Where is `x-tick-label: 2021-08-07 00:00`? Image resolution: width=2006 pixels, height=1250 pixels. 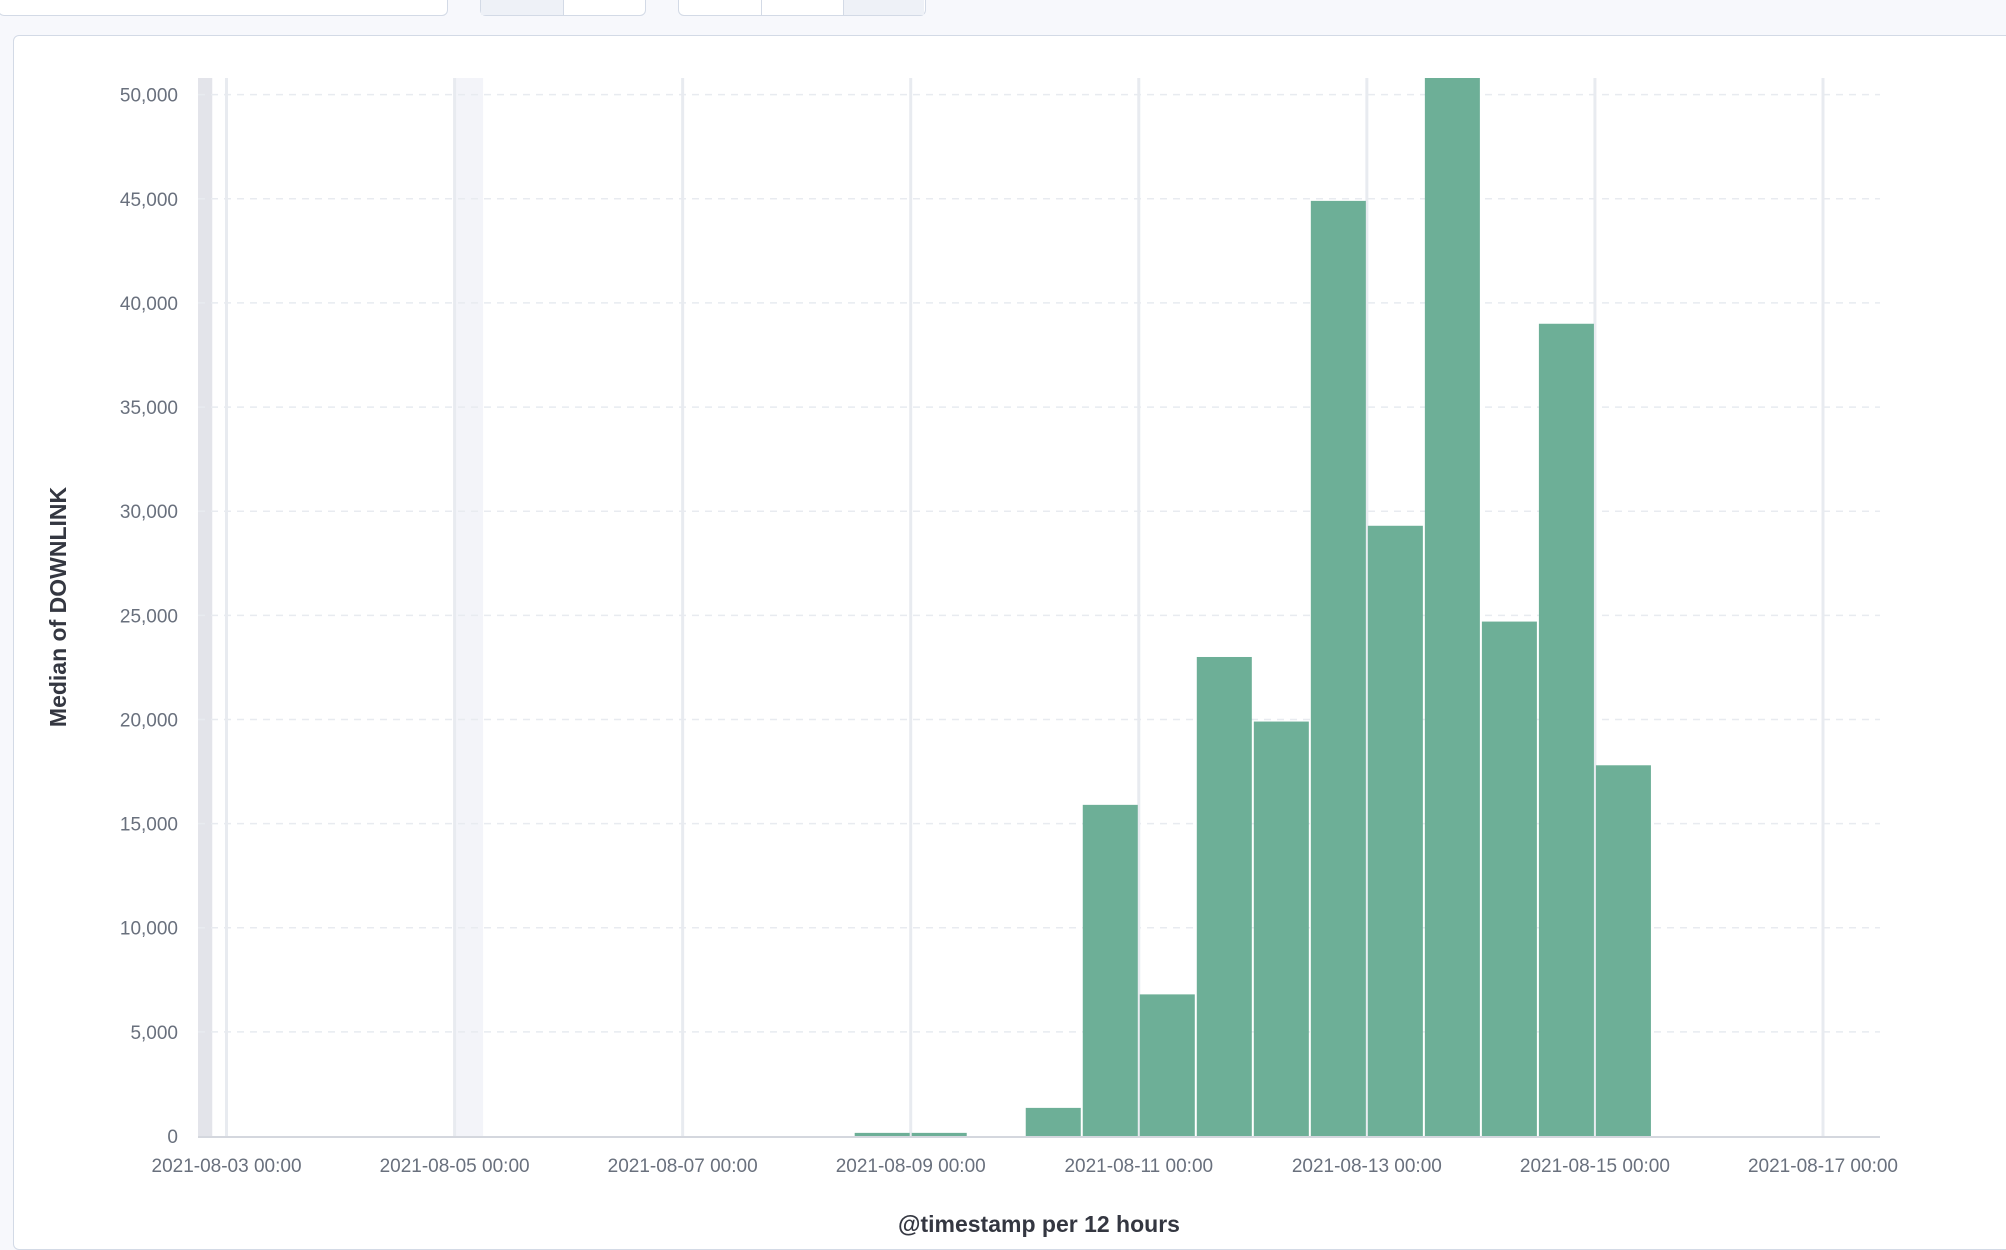
x-tick-label: 2021-08-07 00:00 is located at coordinates (683, 1166).